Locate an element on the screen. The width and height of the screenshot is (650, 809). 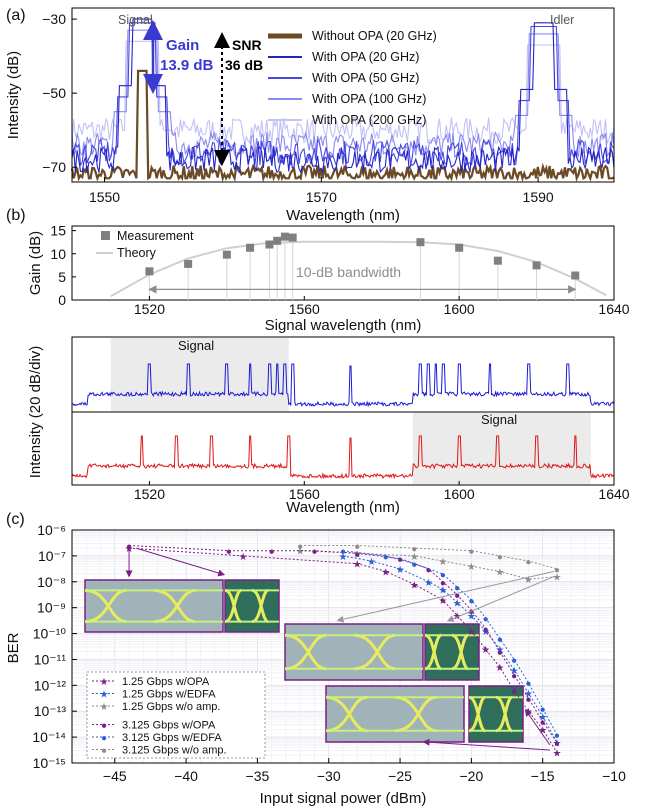
legend-entry: 1.25 Gbps w/EDFA is located at coordinates (169, 695).